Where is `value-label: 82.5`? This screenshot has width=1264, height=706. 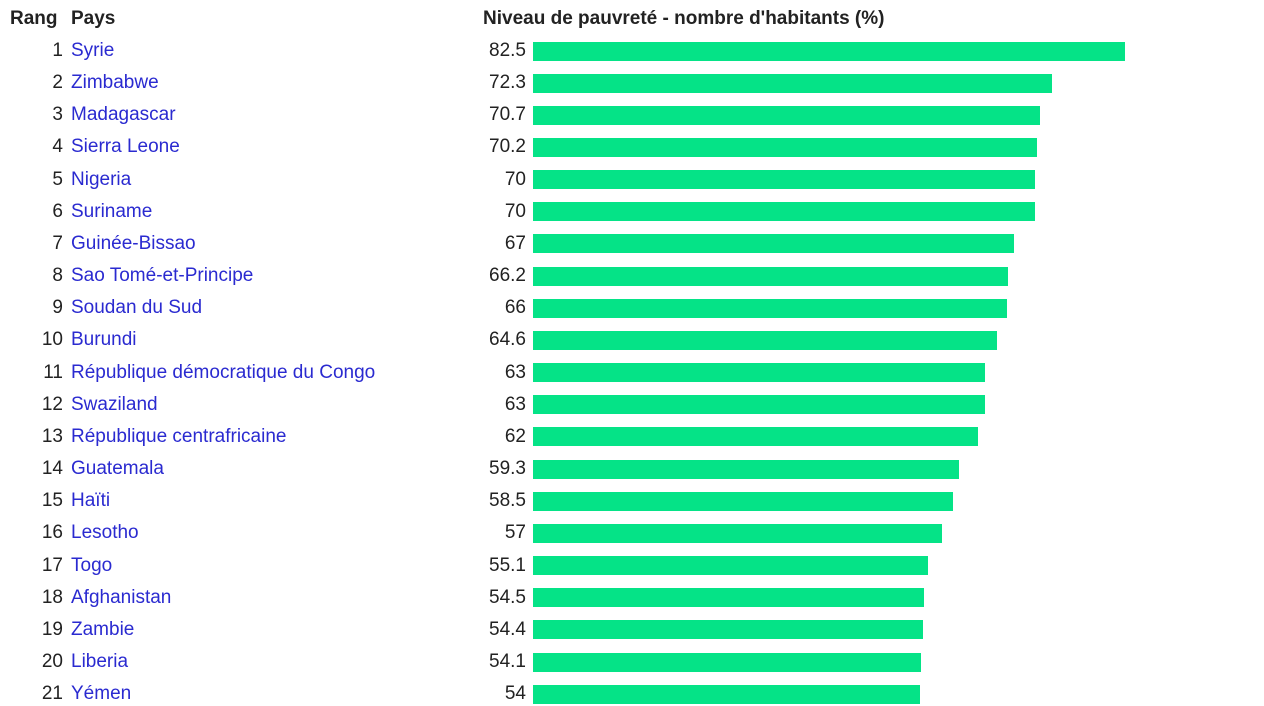 value-label: 82.5 is located at coordinates (507, 50).